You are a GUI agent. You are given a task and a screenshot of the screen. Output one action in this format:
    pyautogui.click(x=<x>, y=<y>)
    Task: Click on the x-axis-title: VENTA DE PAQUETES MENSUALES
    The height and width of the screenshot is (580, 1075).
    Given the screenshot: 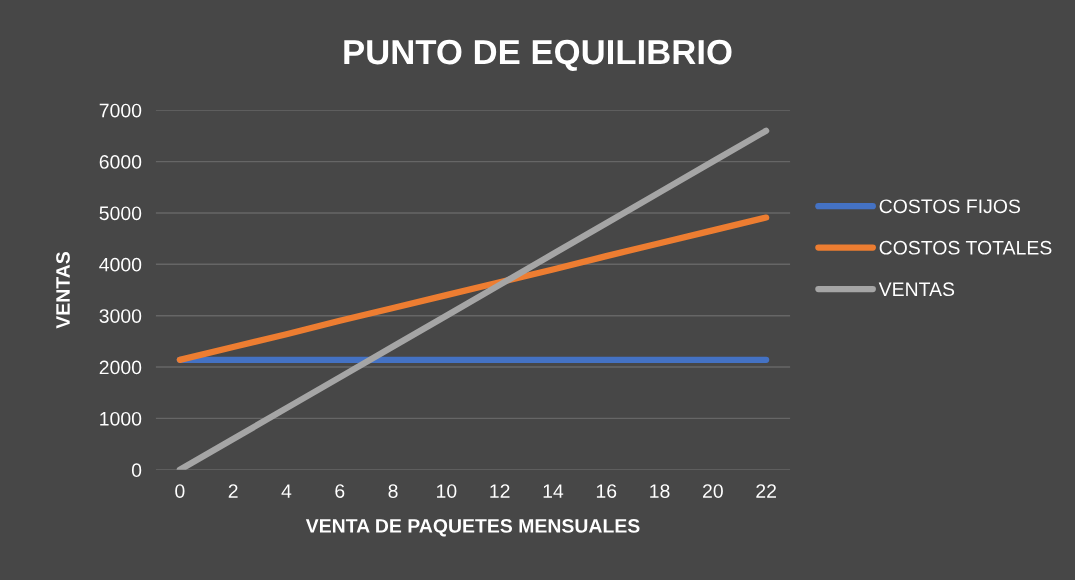 What is the action you would take?
    pyautogui.click(x=472, y=527)
    